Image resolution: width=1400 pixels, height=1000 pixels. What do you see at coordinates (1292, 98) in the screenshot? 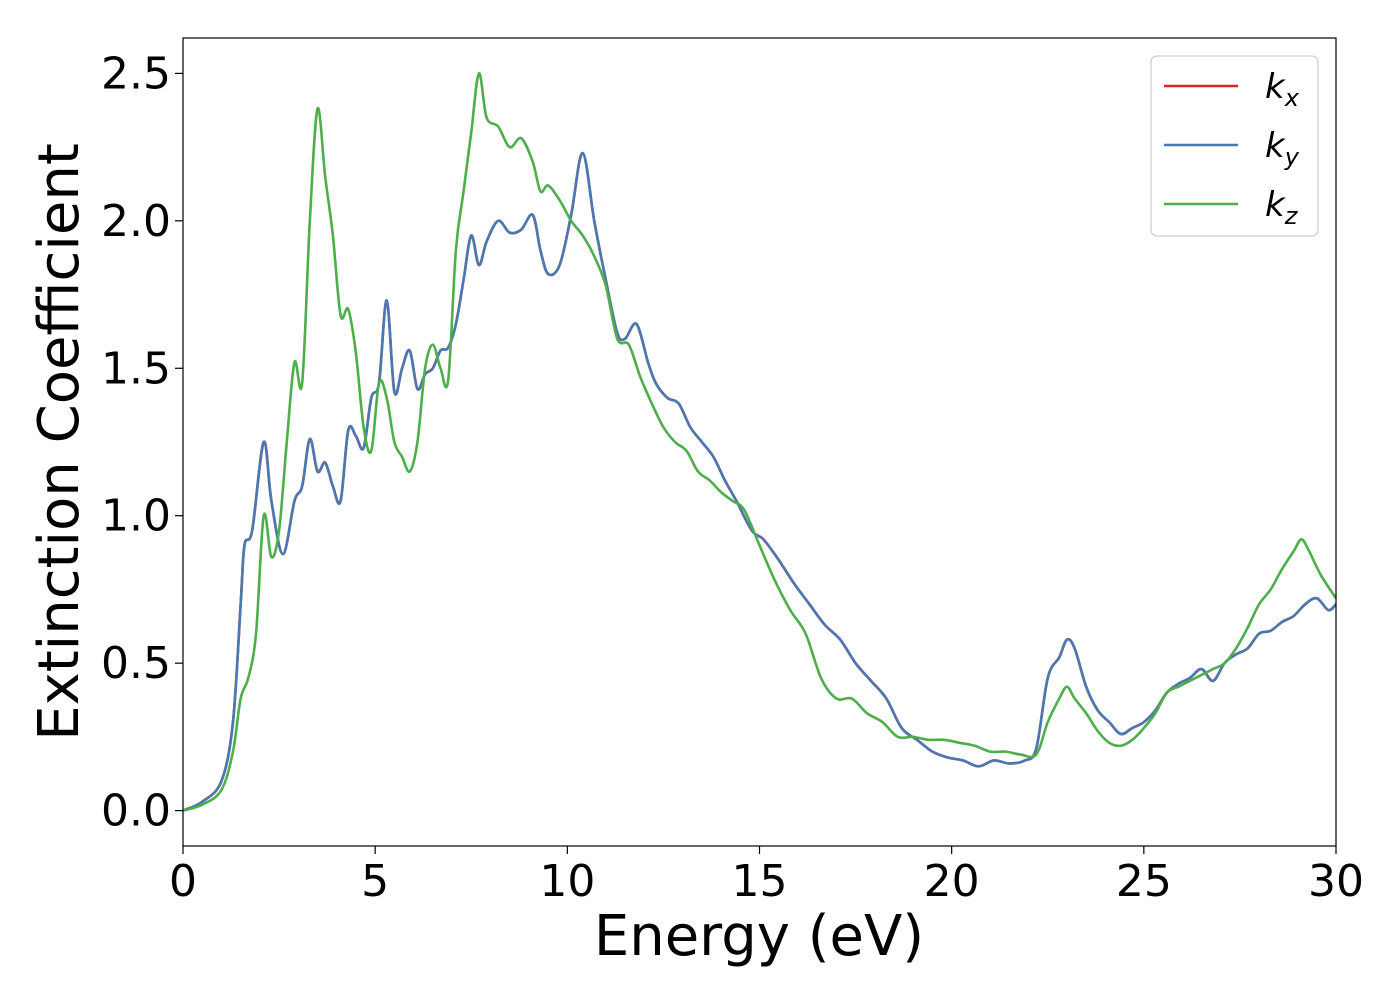
I see `legend-label-subscript: x` at bounding box center [1292, 98].